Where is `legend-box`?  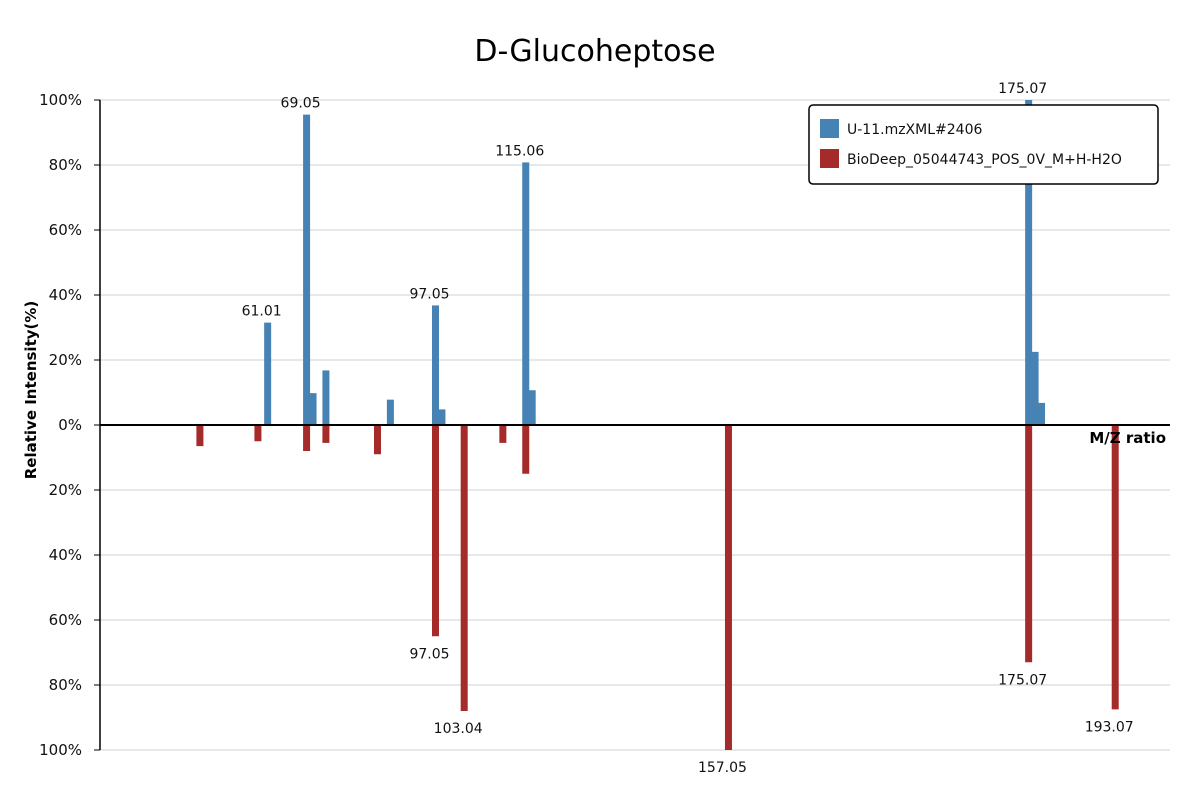 legend-box is located at coordinates (983, 144).